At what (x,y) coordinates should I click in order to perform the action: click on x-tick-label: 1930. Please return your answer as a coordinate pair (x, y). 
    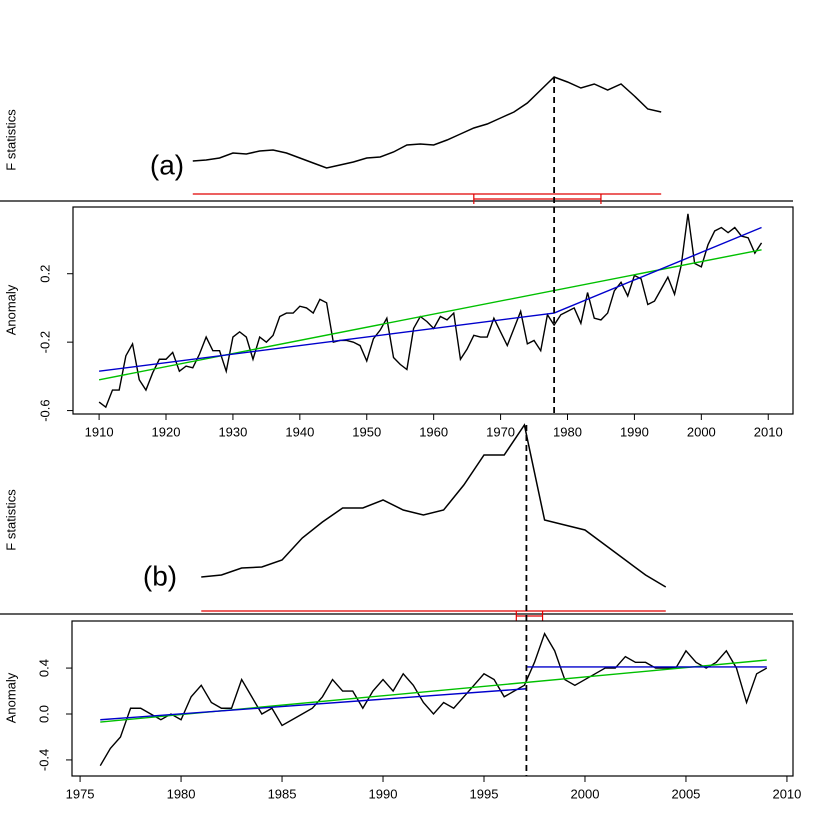
    Looking at the image, I should click on (232, 431).